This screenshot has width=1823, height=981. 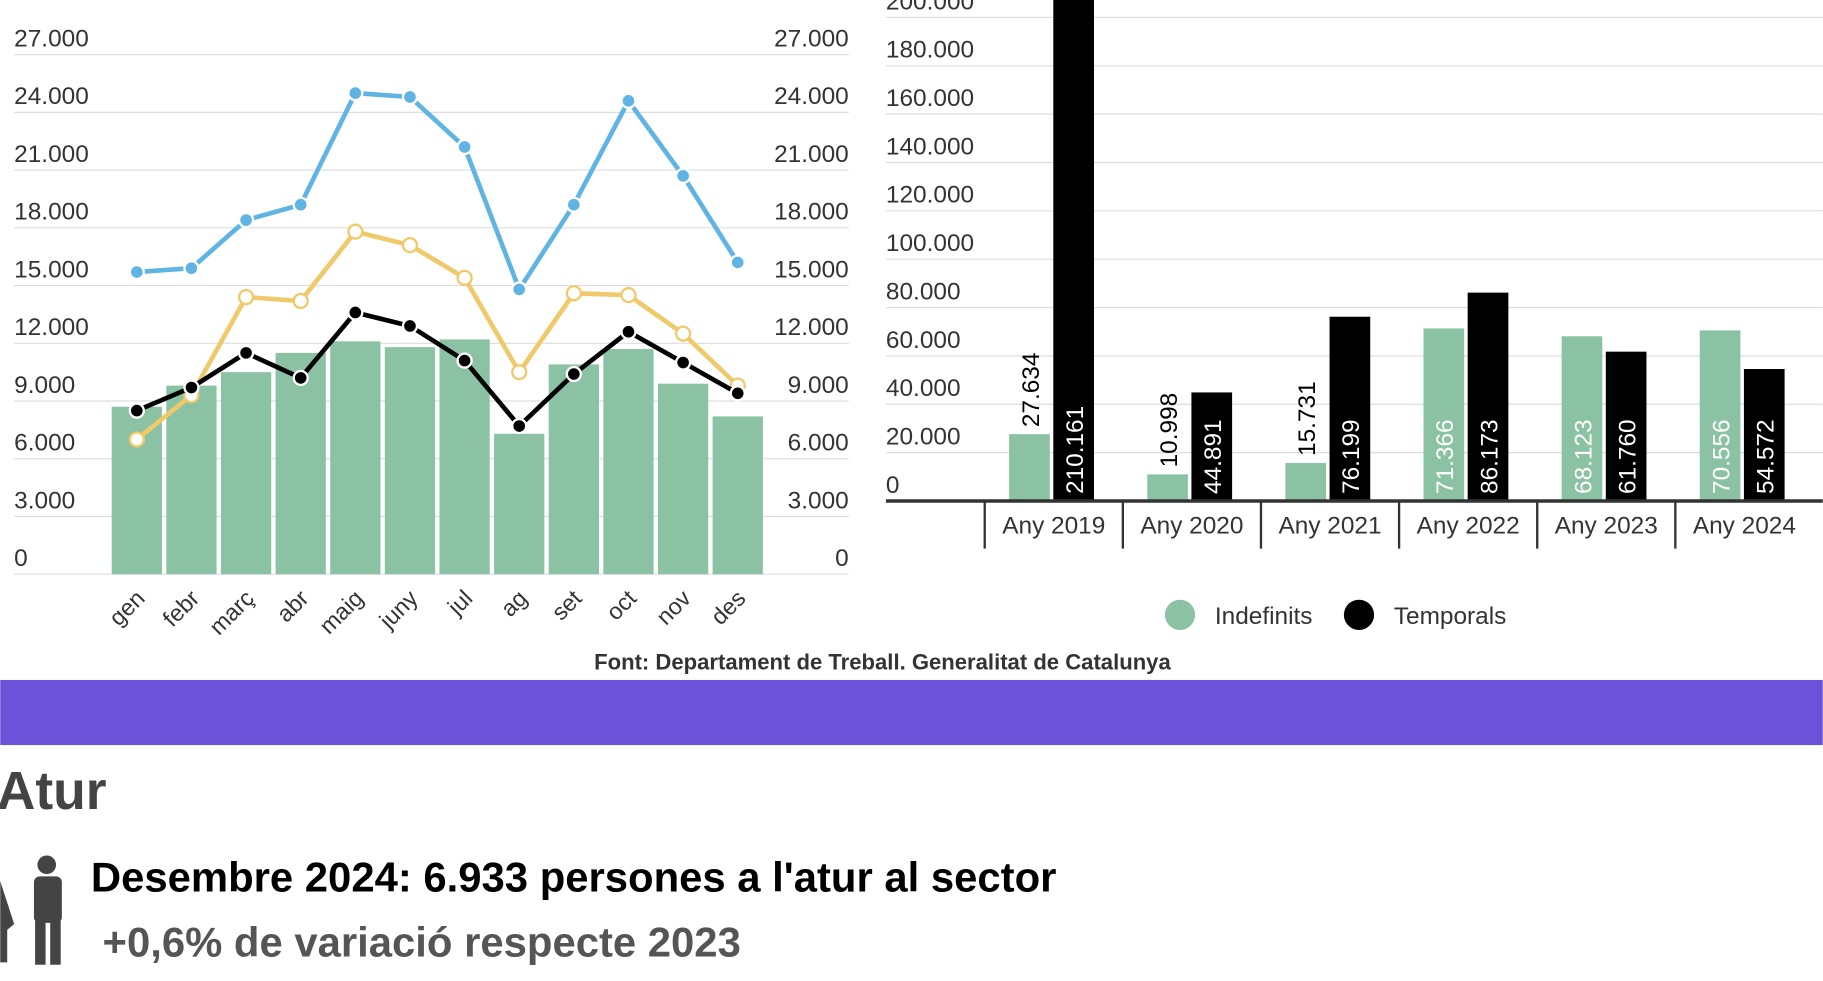 I want to click on value-label: 86.173, so click(x=1489, y=456).